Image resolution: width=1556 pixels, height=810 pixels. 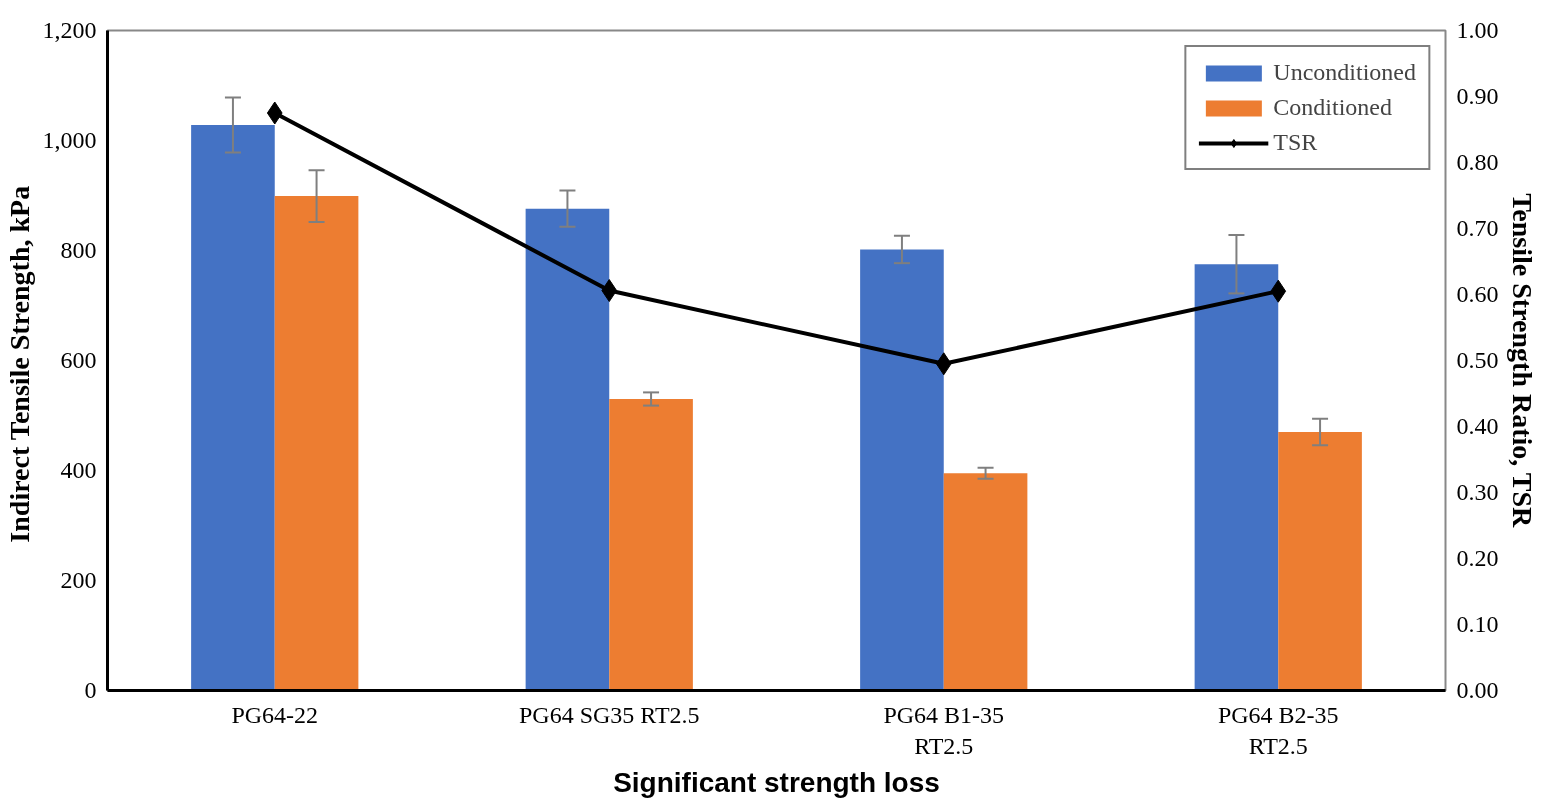 What do you see at coordinates (1477, 162) in the screenshot?
I see `y2-tick-label: 0.80` at bounding box center [1477, 162].